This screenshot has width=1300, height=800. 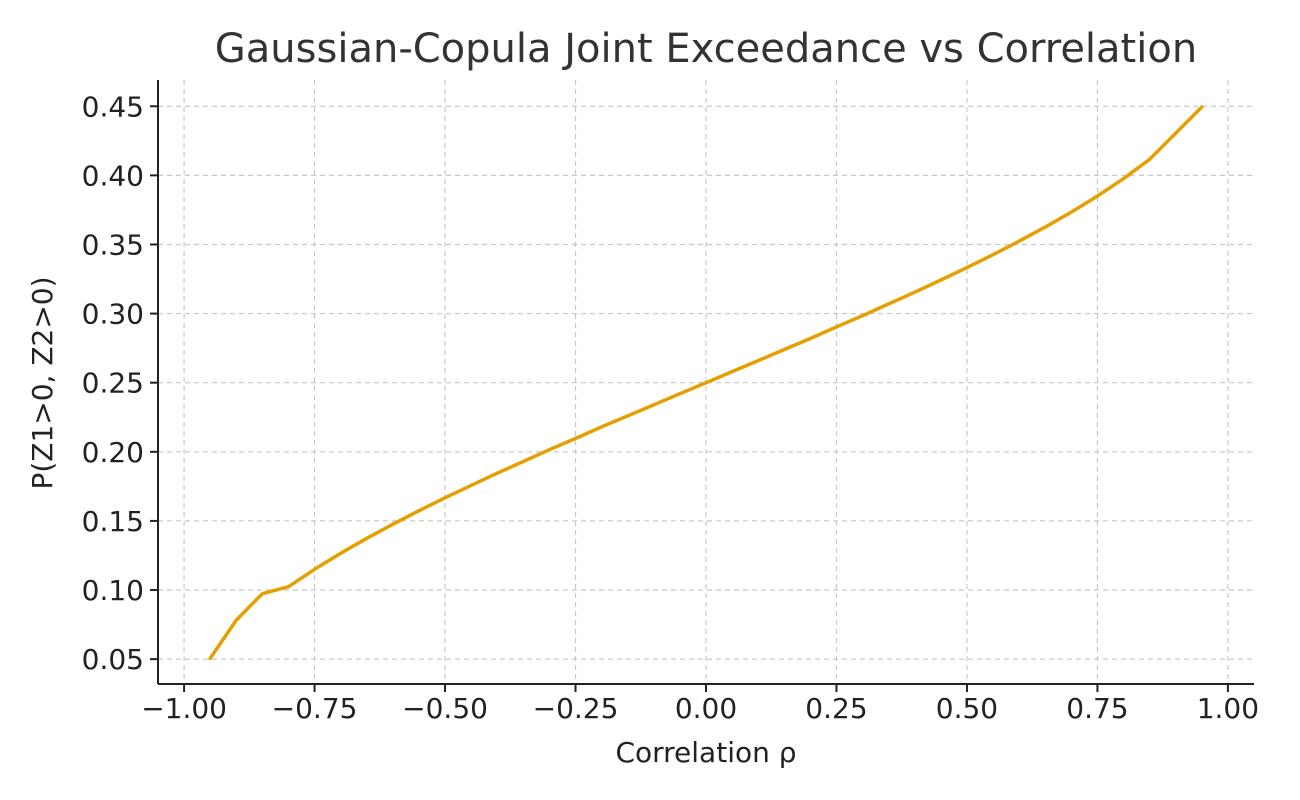 I want to click on x-tick-label-1: −0.75, so click(x=315, y=708).